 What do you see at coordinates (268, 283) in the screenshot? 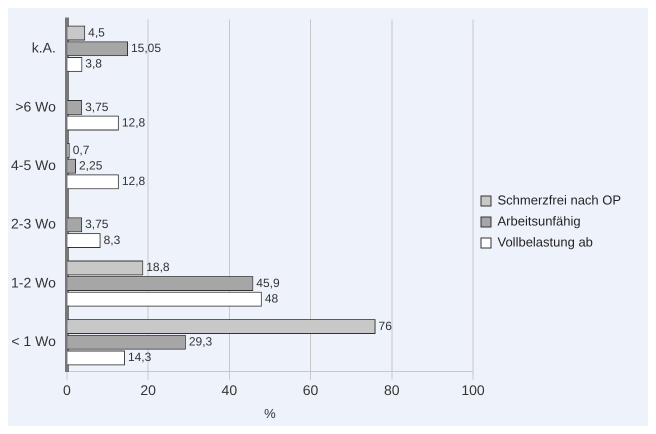
I see `data-label: 45,9` at bounding box center [268, 283].